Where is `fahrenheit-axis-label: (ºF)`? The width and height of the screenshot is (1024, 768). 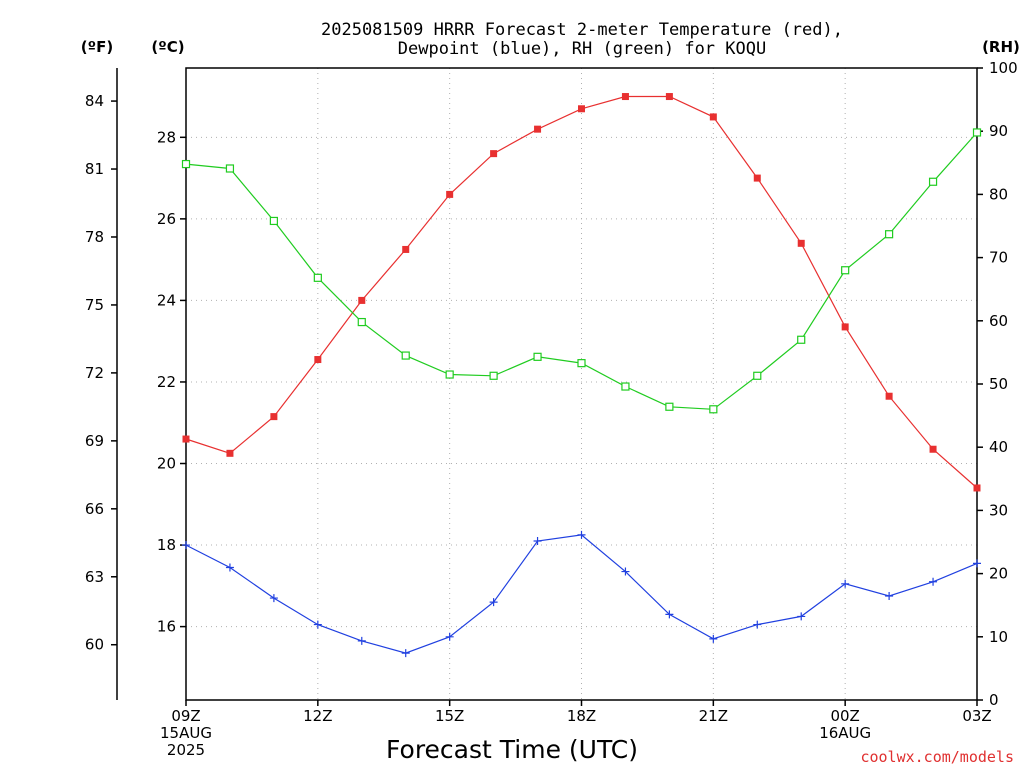
fahrenheit-axis-label: (ºF) is located at coordinates (97, 47).